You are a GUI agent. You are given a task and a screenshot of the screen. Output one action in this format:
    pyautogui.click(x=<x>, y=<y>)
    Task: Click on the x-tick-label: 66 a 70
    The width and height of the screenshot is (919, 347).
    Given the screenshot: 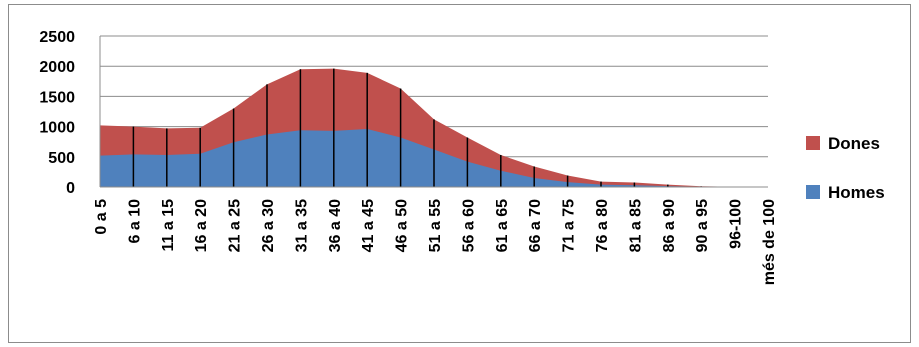 What is the action you would take?
    pyautogui.click(x=535, y=225)
    